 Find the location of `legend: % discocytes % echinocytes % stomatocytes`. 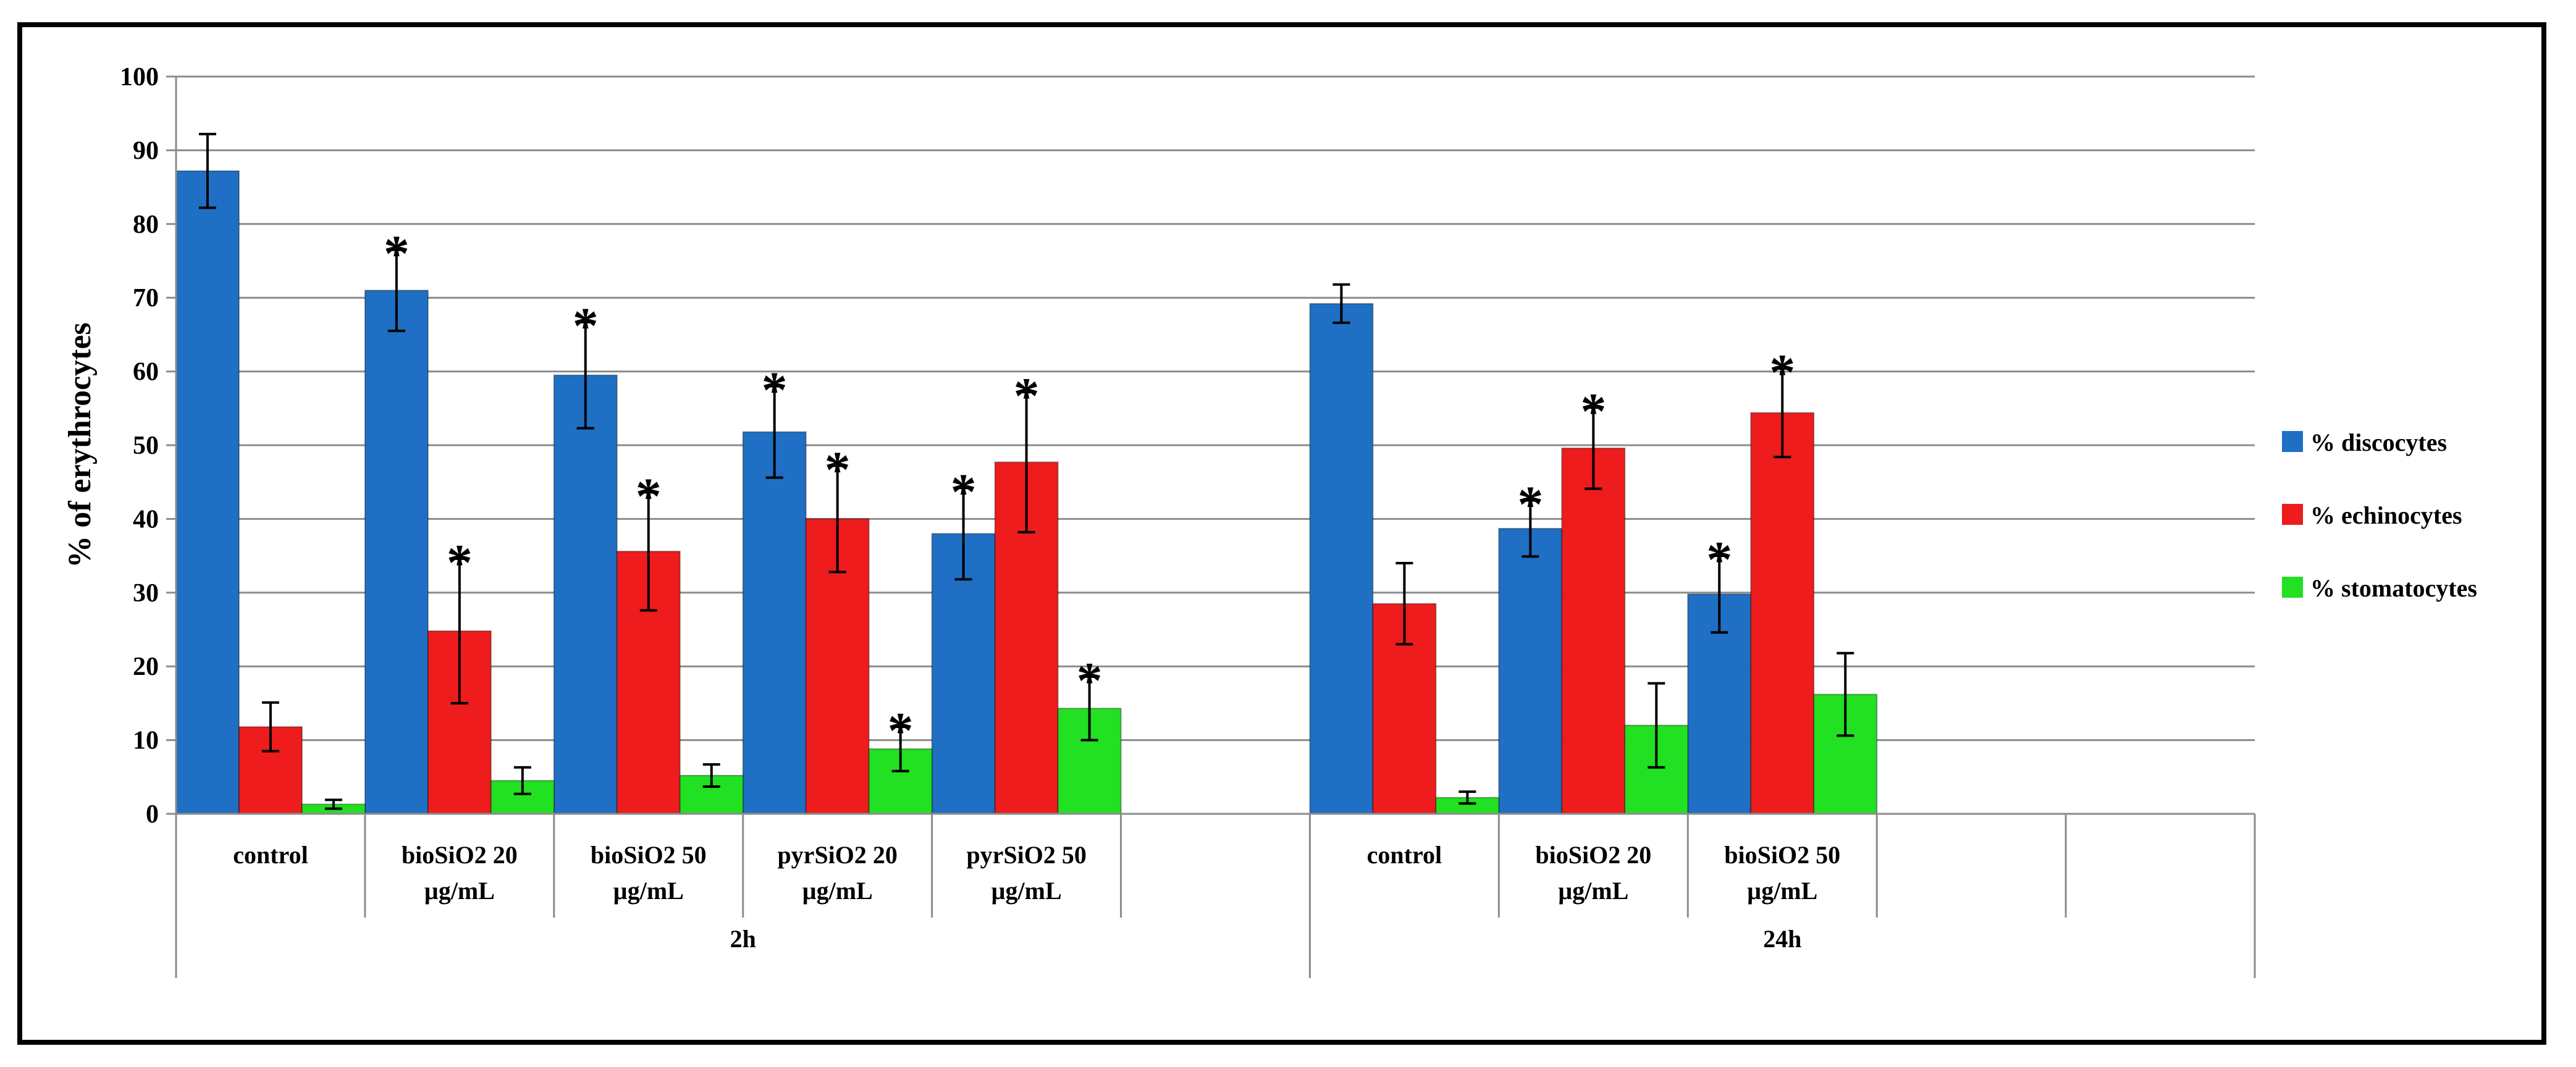

legend: % discocytes % echinocytes % stomatocytes is located at coordinates (2379, 515).